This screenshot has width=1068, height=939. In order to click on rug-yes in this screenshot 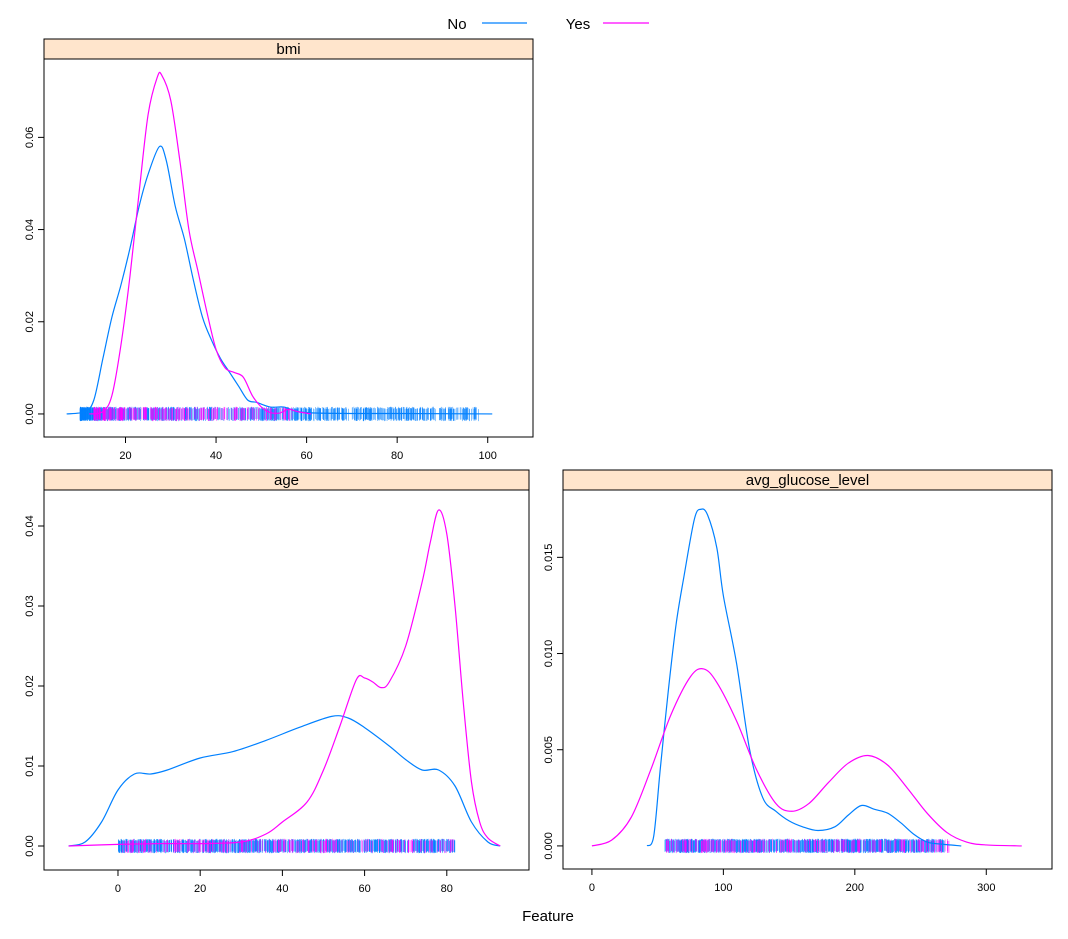, I will do `click(808, 846)`.